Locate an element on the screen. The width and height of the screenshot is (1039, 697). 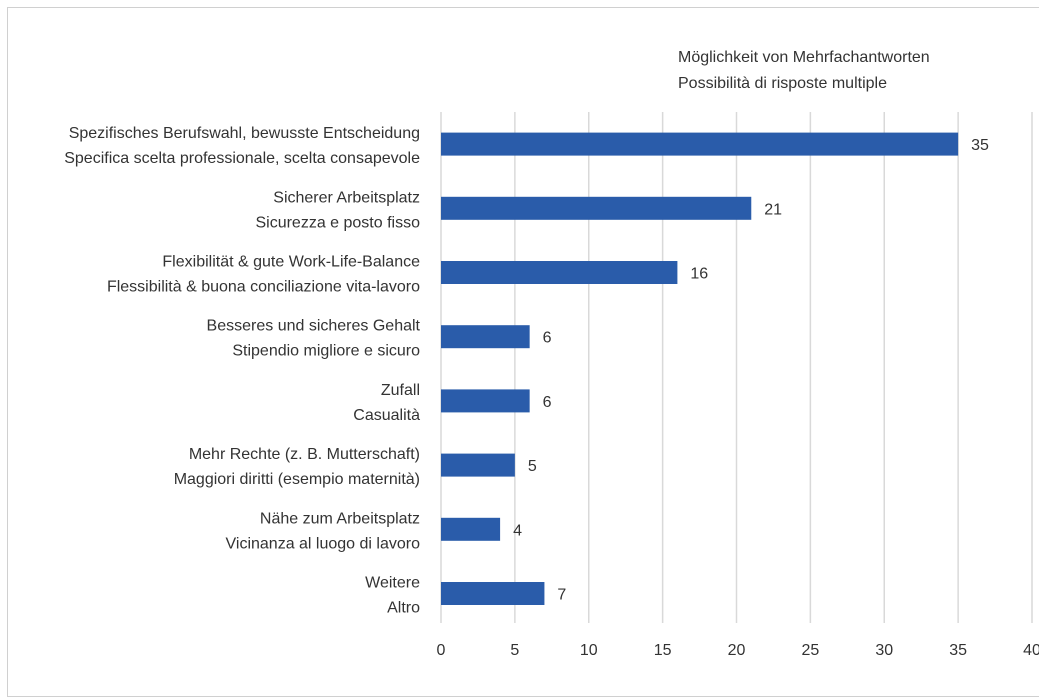
chart-note-line-2: Possibilità di risposte multiple is located at coordinates (782, 83).